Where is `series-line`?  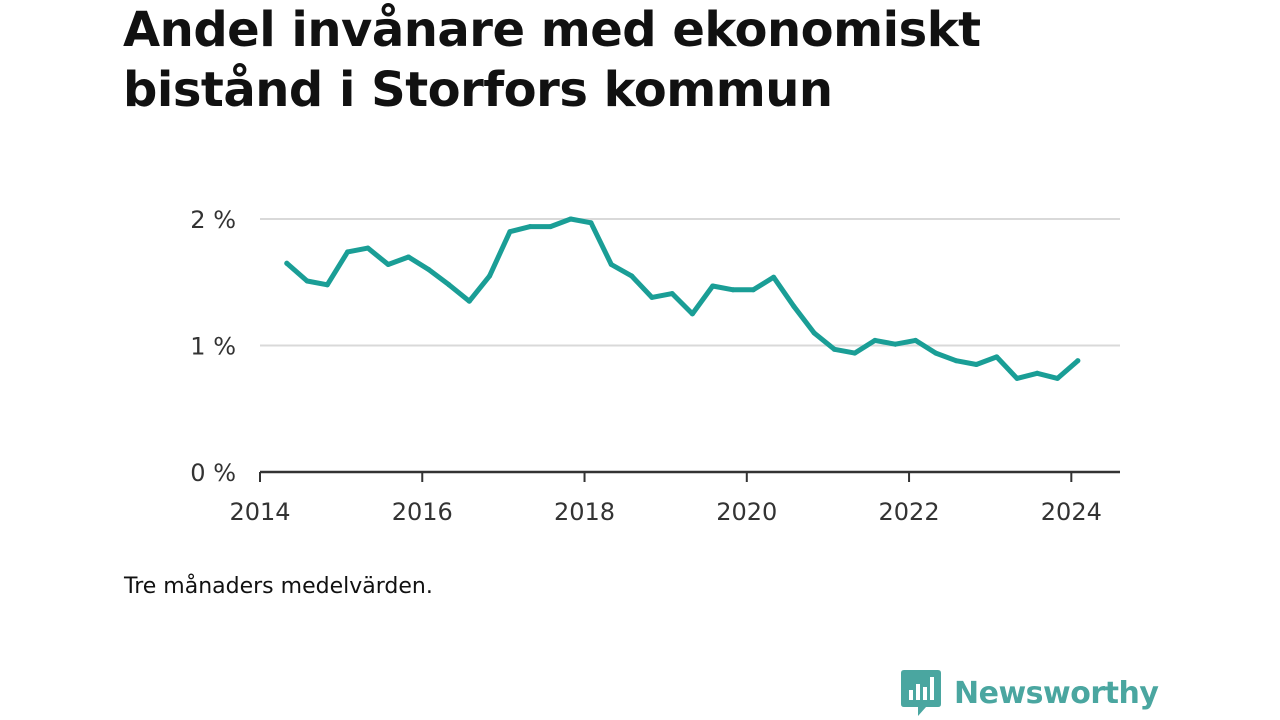
series-line is located at coordinates (682, 298).